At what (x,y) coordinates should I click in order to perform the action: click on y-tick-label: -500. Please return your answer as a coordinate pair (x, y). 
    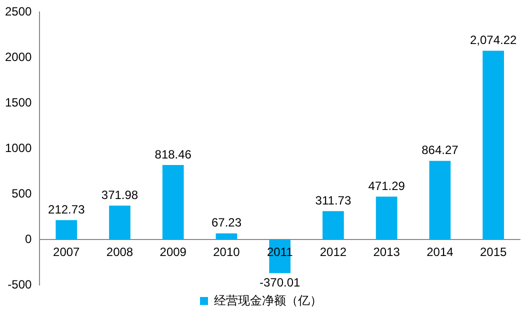
    Looking at the image, I should click on (20, 284).